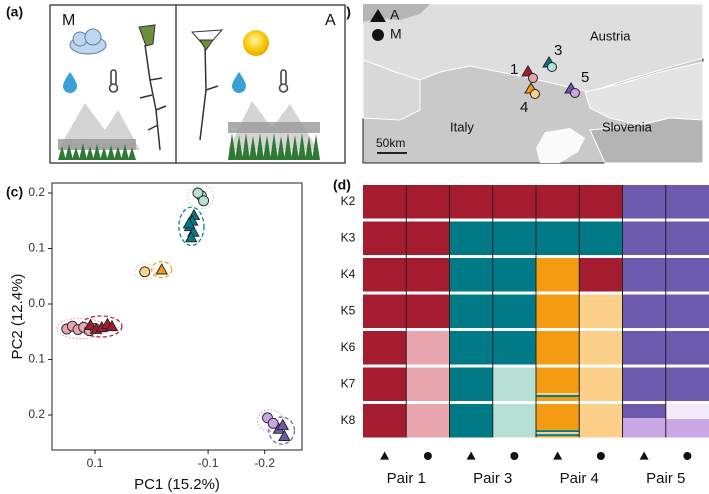  I want to click on site-label: 3, so click(558, 50).